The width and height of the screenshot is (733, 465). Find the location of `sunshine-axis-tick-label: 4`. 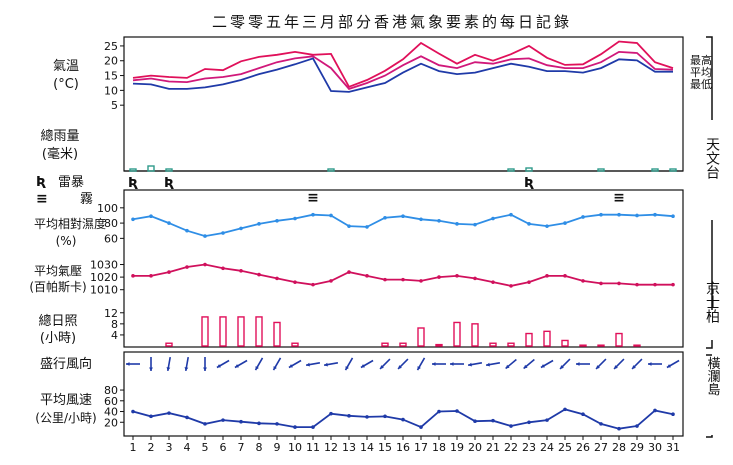

sunshine-axis-tick-label: 4 is located at coordinates (114, 335).